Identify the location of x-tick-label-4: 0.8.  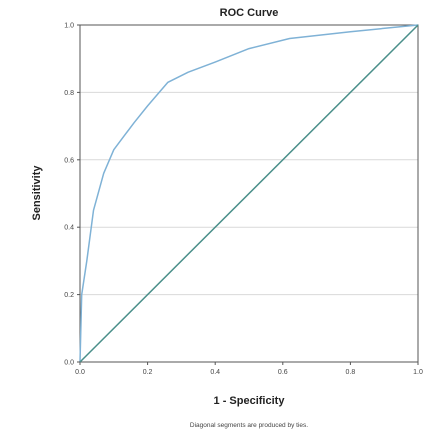
(351, 372).